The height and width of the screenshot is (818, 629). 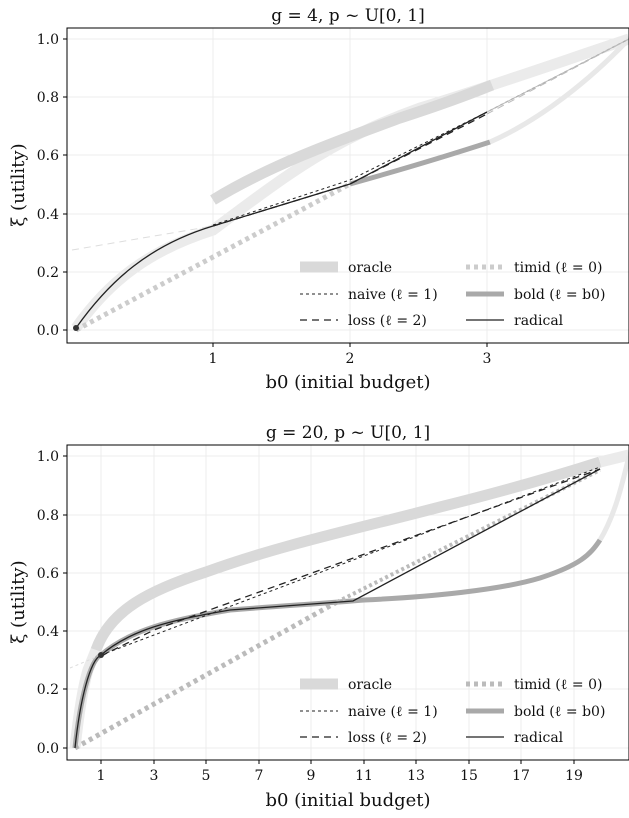 What do you see at coordinates (469, 776) in the screenshot?
I see `p2-xtick-15: 15` at bounding box center [469, 776].